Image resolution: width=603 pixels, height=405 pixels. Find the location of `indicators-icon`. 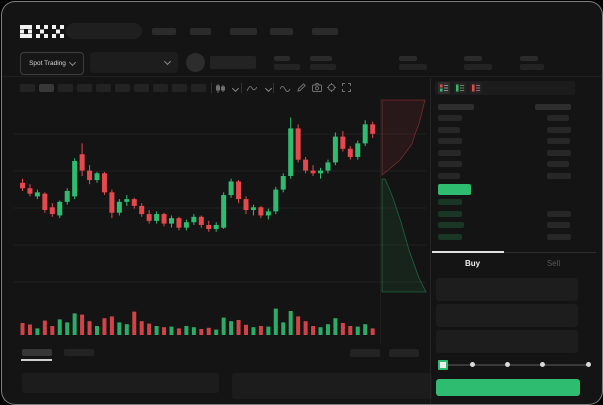

indicators-icon is located at coordinates (252, 88).